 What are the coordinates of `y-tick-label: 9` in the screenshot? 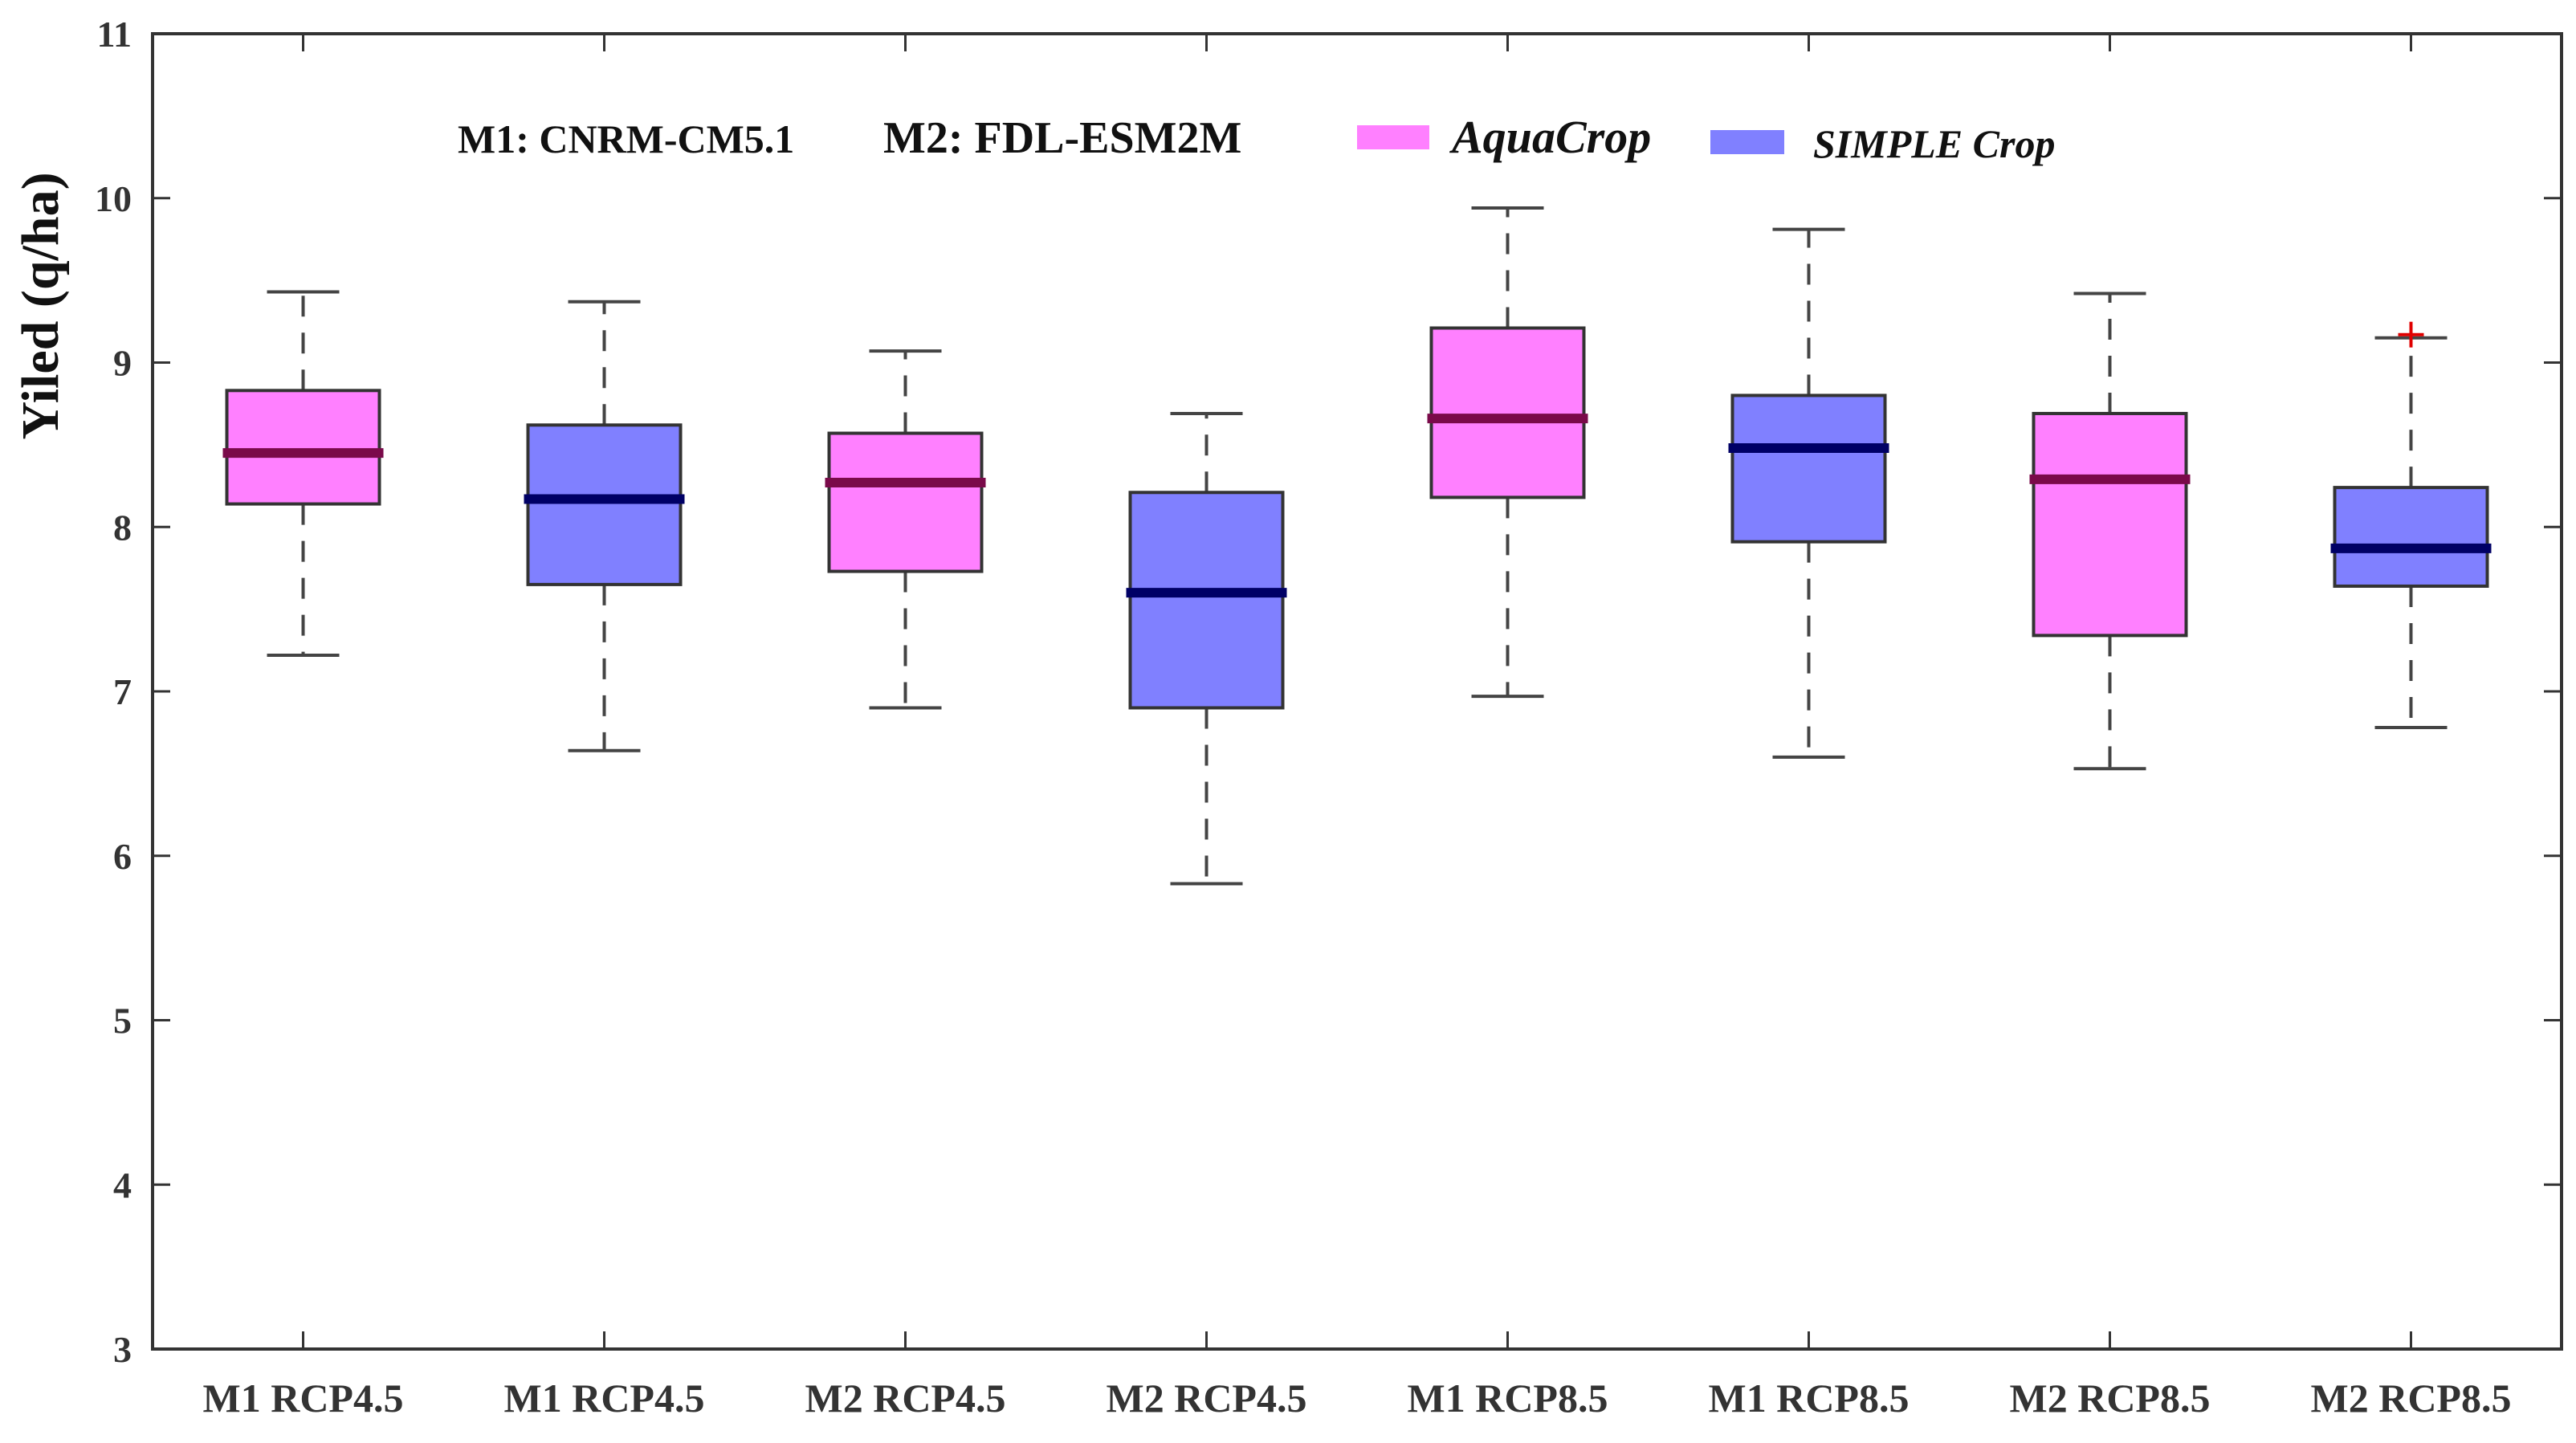 It's located at (122, 363).